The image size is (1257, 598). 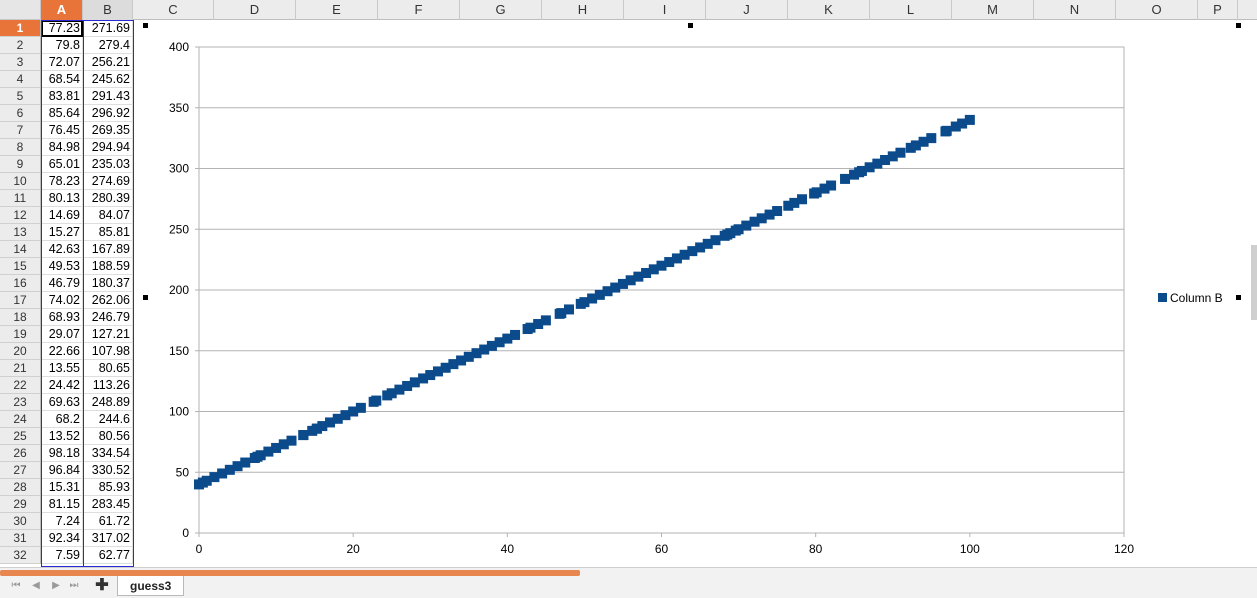 What do you see at coordinates (1238, 297) in the screenshot?
I see `chart-handle-right` at bounding box center [1238, 297].